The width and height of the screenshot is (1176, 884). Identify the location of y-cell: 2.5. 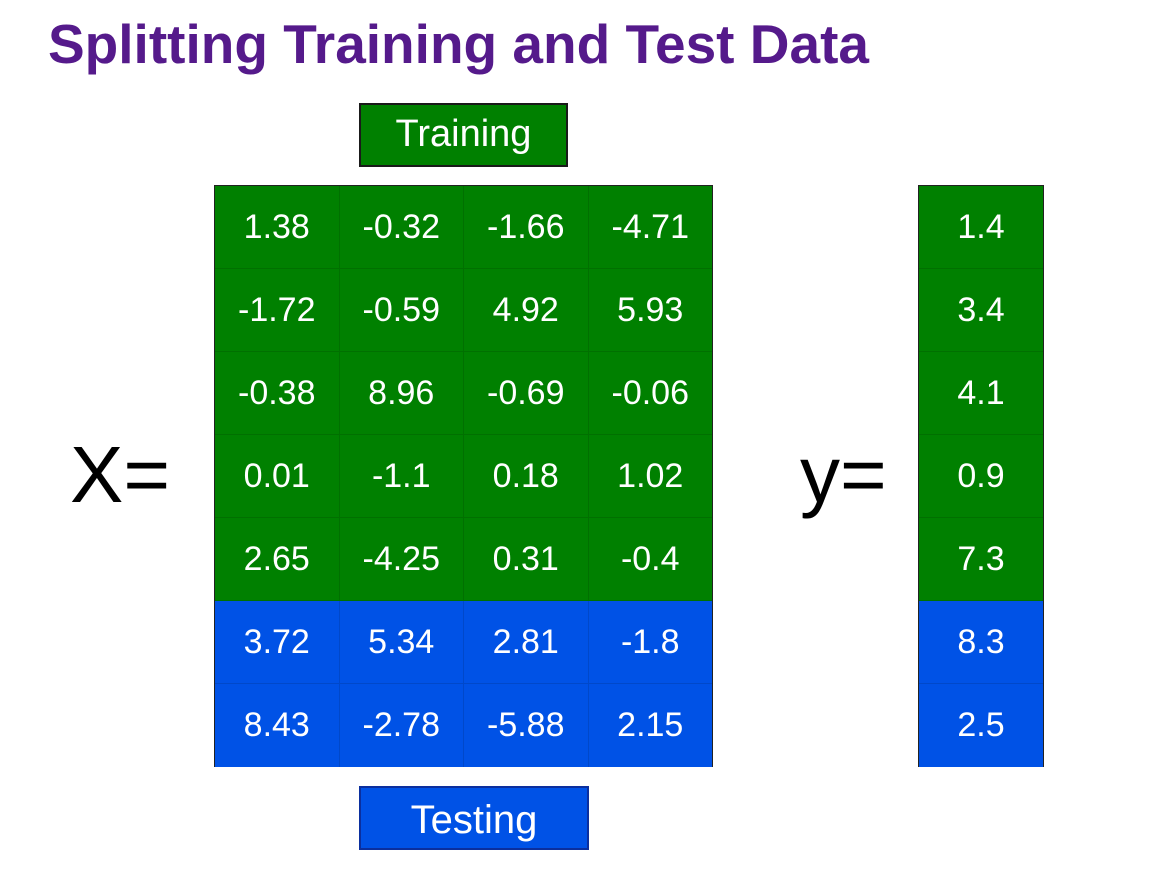
(981, 725).